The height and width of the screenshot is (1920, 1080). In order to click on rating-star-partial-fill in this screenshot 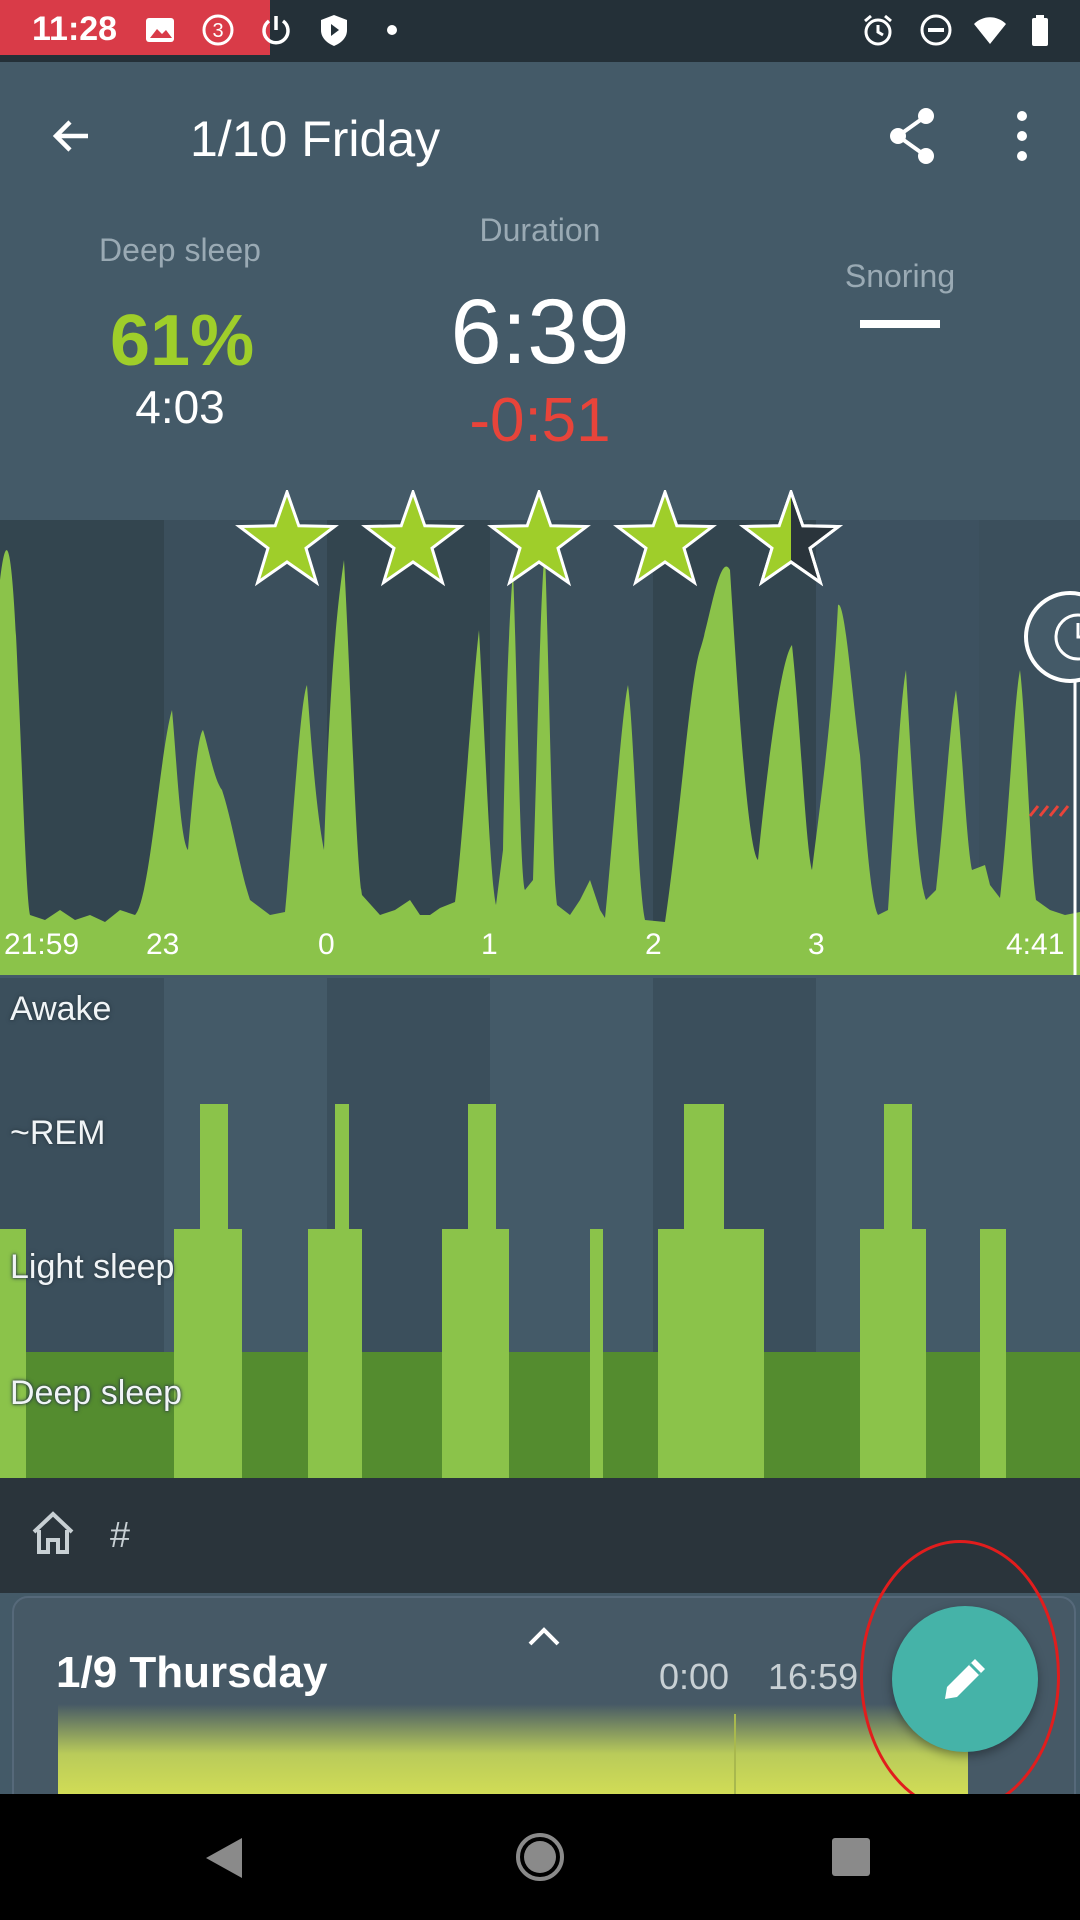, I will do `click(767, 537)`.